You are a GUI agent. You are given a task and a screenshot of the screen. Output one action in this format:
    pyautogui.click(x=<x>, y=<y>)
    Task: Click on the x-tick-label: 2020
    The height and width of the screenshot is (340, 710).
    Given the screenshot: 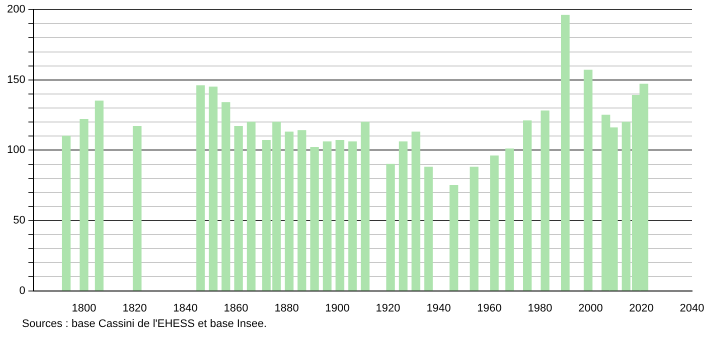 What is the action you would take?
    pyautogui.click(x=641, y=308)
    